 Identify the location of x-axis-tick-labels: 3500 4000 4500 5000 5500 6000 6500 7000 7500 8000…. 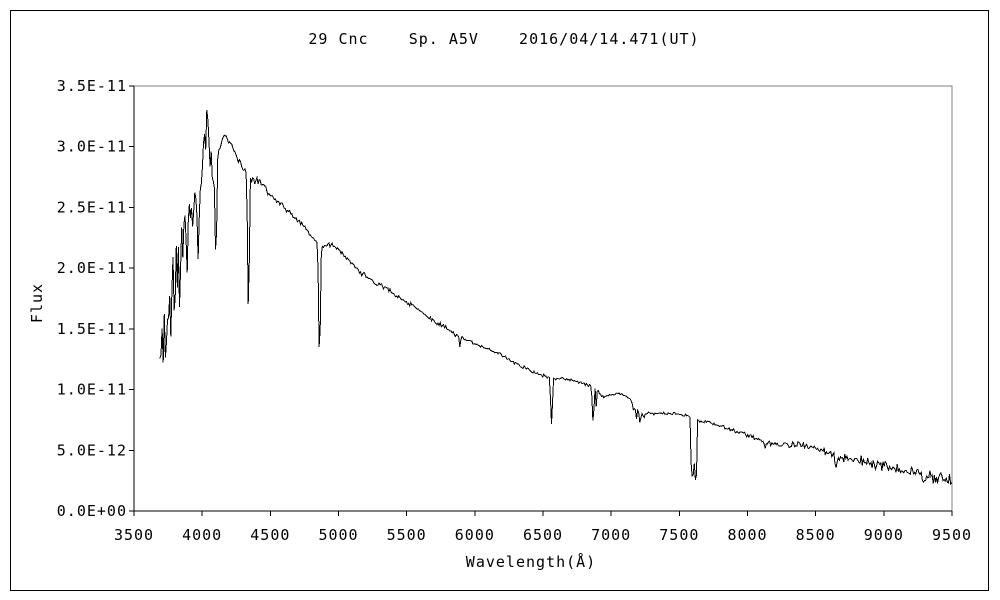
(543, 535).